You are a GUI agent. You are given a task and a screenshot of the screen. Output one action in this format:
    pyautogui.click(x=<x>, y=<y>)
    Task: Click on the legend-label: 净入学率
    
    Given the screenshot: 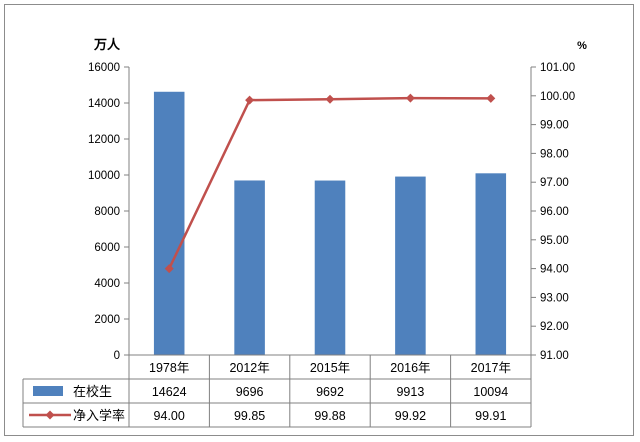 What is the action you would take?
    pyautogui.click(x=99, y=415)
    